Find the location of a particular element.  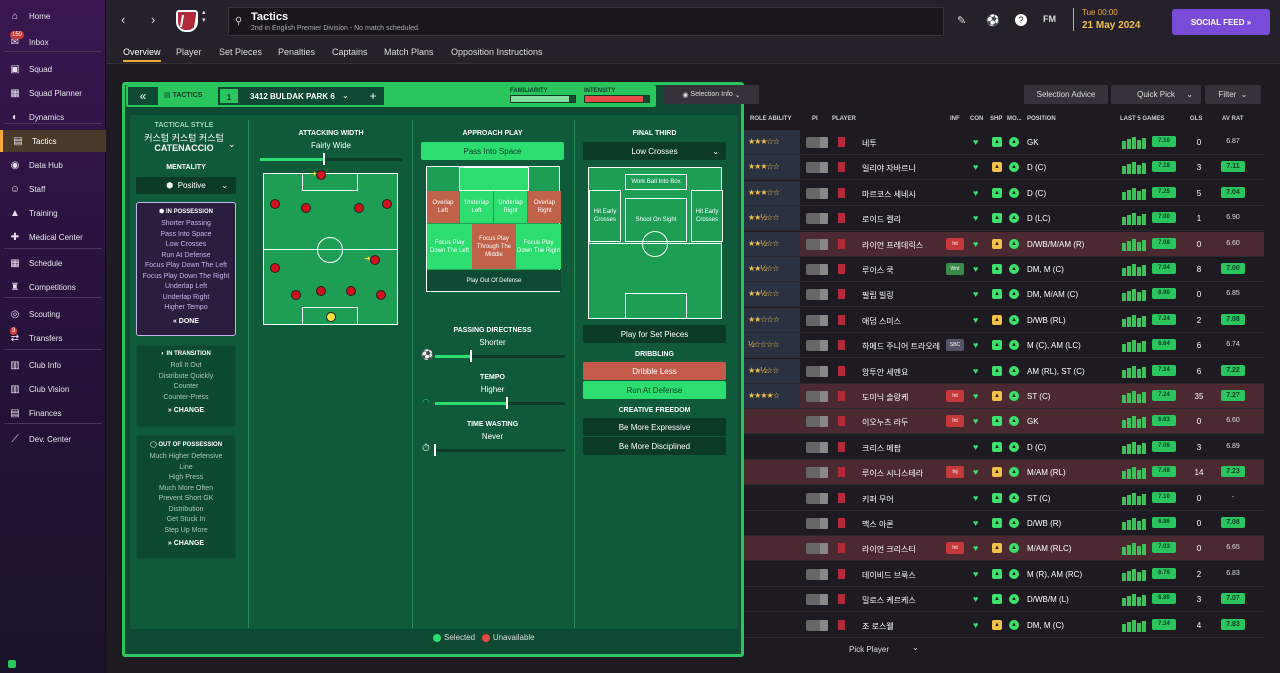

player-name: 도미닉 솔랑케 is located at coordinates (885, 397).